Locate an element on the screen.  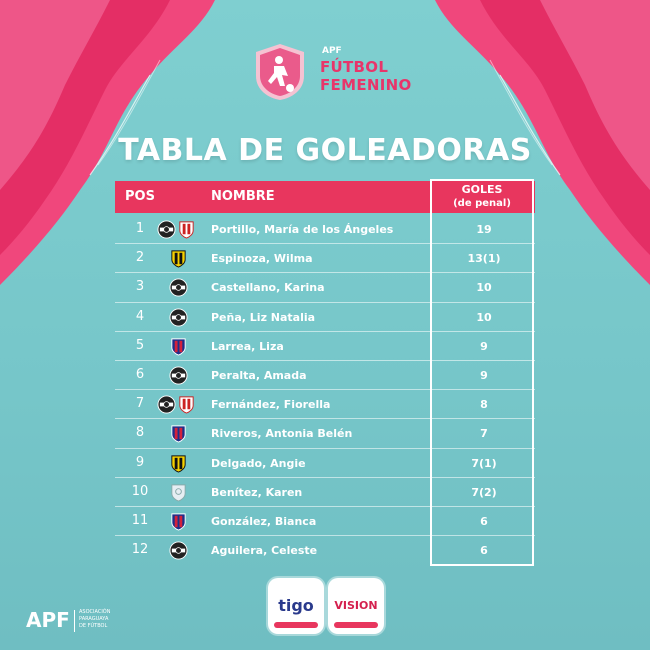
row-player-name: González, Bianca is located at coordinates (264, 521).